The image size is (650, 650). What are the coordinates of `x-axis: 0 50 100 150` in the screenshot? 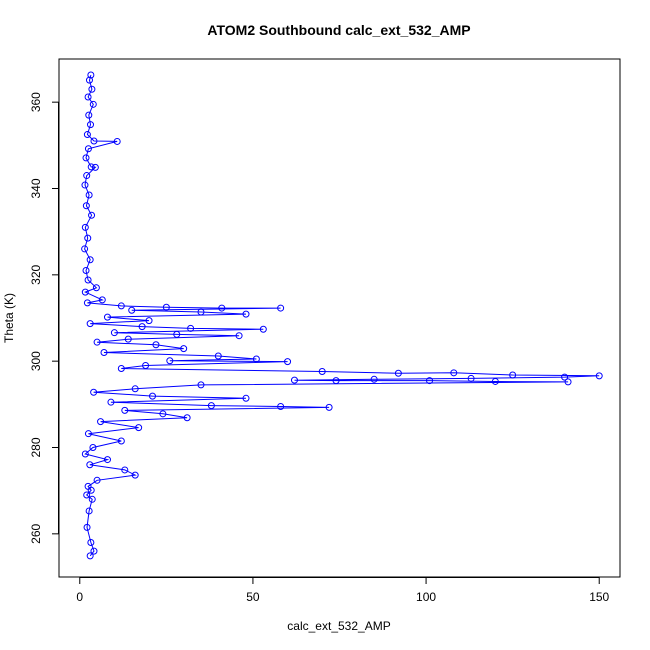 It's located at (343, 590).